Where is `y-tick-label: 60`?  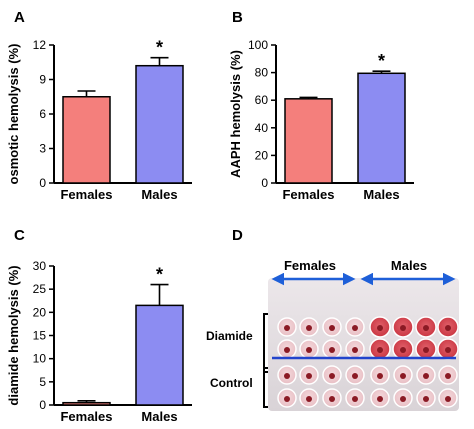
y-tick-label: 60 is located at coordinates (262, 100).